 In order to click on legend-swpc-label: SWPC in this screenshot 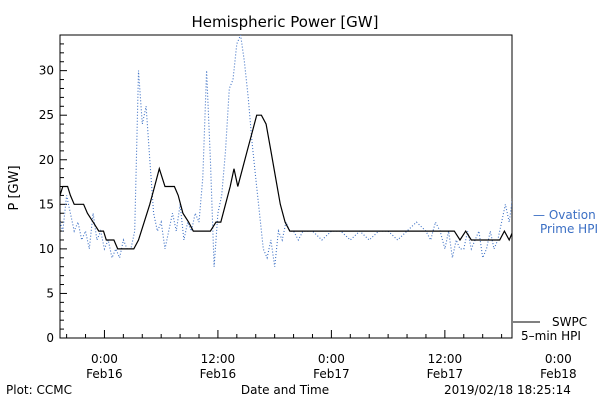, I will do `click(569, 322)`.